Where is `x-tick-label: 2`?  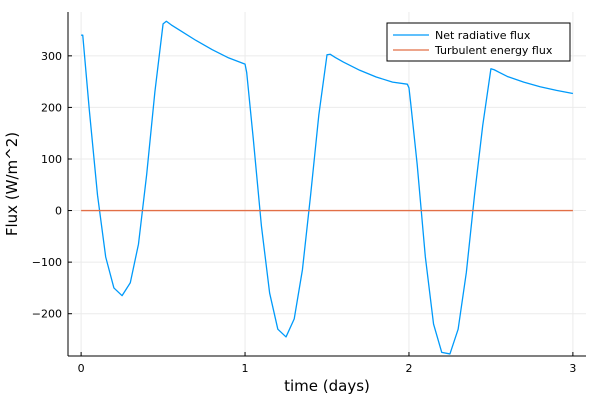
x-tick-label: 2 is located at coordinates (408, 368).